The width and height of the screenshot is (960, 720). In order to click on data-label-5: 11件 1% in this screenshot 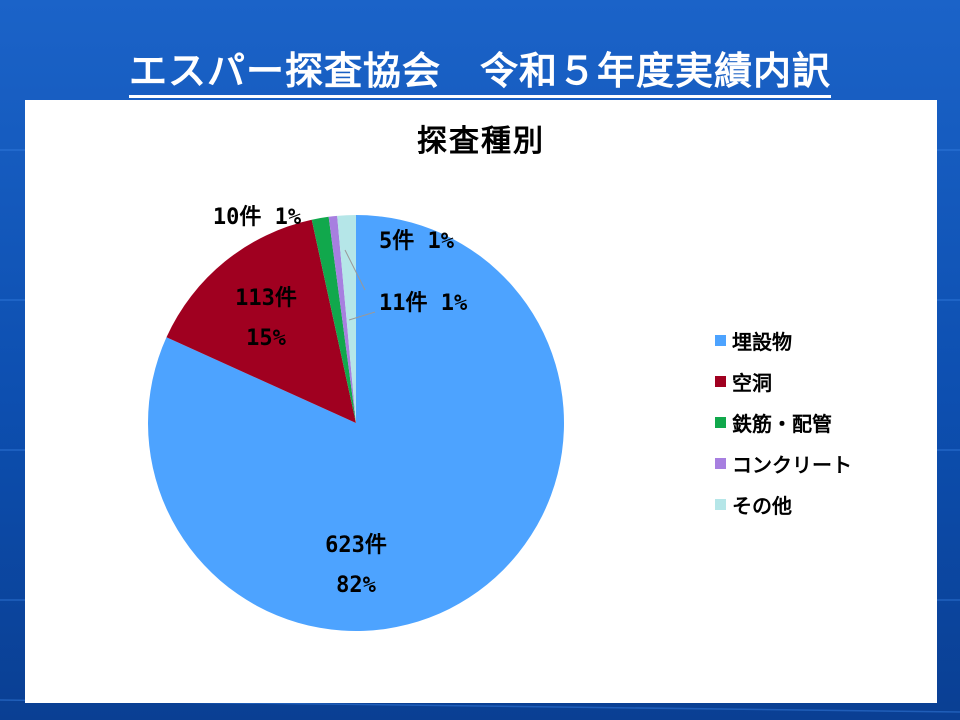, I will do `click(423, 303)`.